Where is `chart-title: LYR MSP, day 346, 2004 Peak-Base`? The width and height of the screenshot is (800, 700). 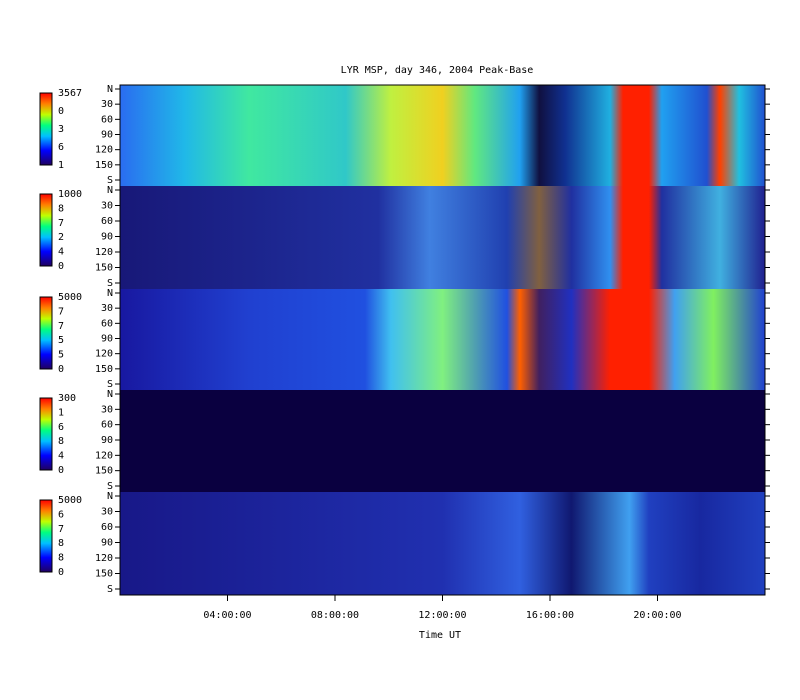 chart-title: LYR MSP, day 346, 2004 Peak-Base is located at coordinates (437, 70).